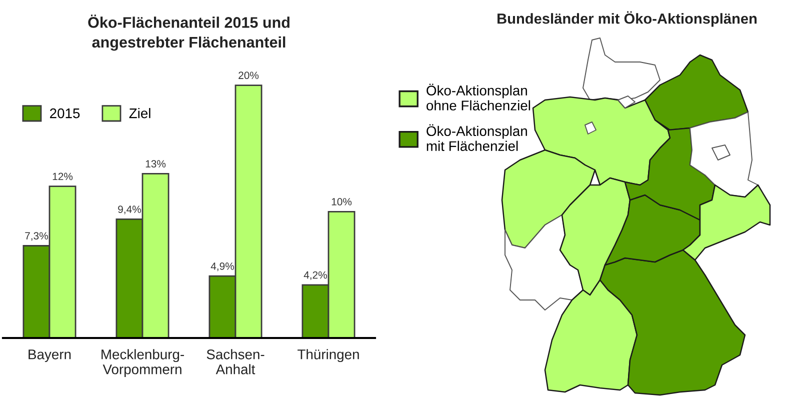  I want to click on legend-label: Öko-Aktionsplan mit Flächenziel, so click(476, 138).